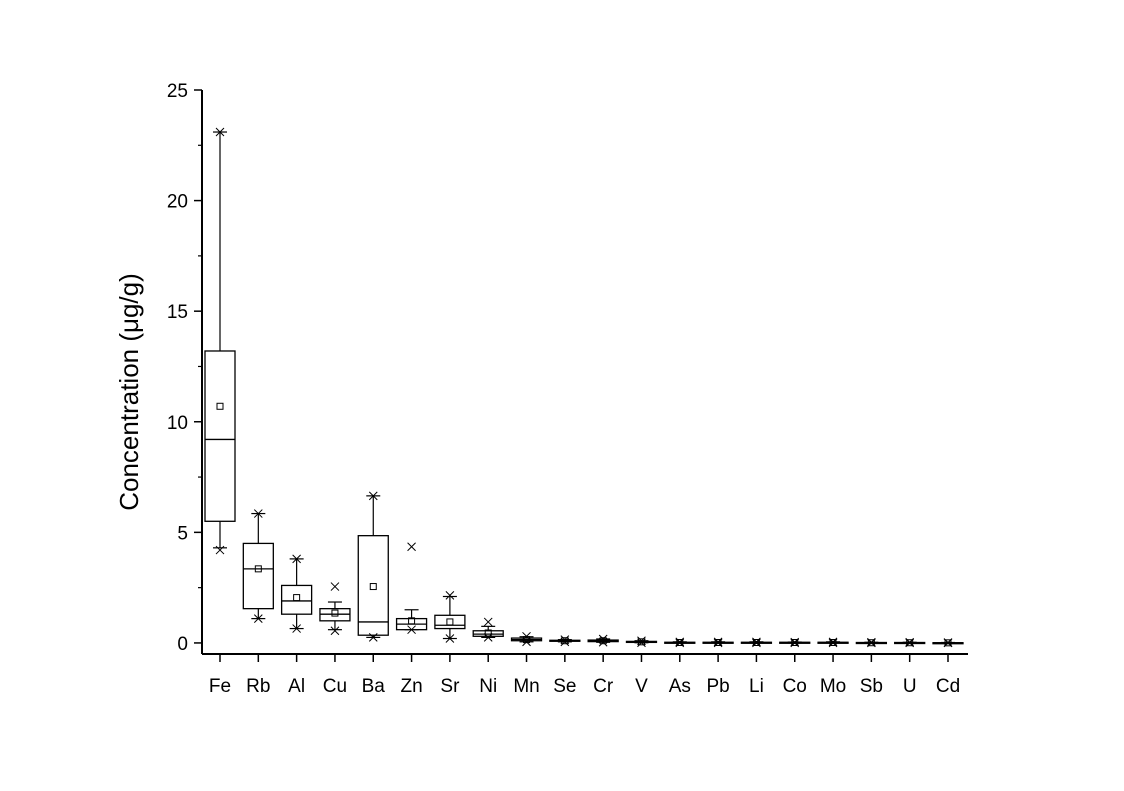  I want to click on y-tick-label: 0, so click(182, 644).